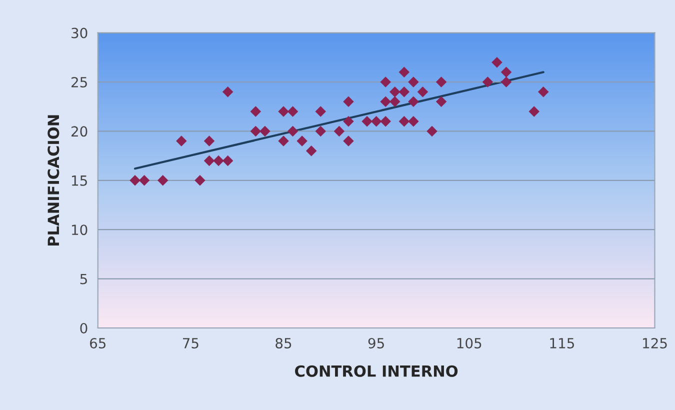  Describe the element at coordinates (80, 230) in the screenshot. I see `y-tick-label: 10` at that location.